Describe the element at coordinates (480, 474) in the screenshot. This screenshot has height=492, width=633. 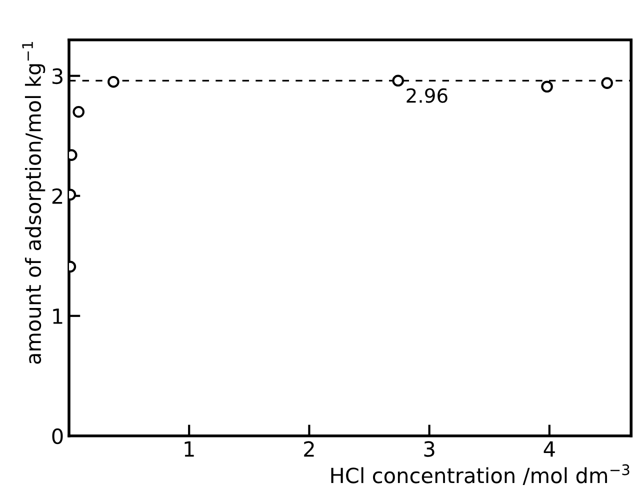
I see `x-axis-title: HCl concentration /mol dm$^{−3}$` at that location.